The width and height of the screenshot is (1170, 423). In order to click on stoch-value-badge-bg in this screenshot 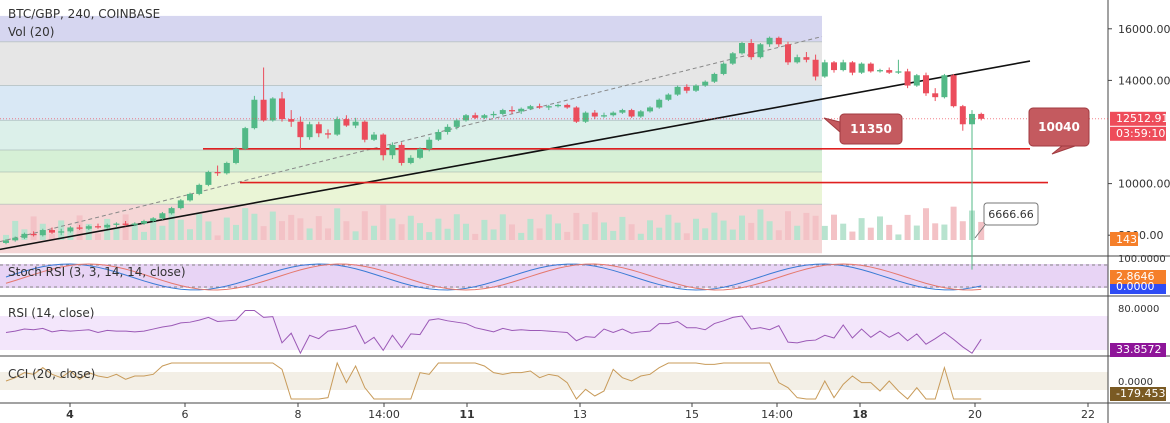, I will do `click(1138, 277)`.